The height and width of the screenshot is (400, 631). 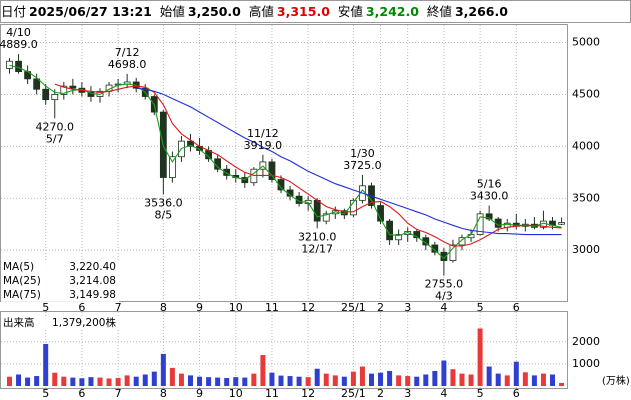 I want to click on annotation-date: 8/5, so click(x=163, y=215).